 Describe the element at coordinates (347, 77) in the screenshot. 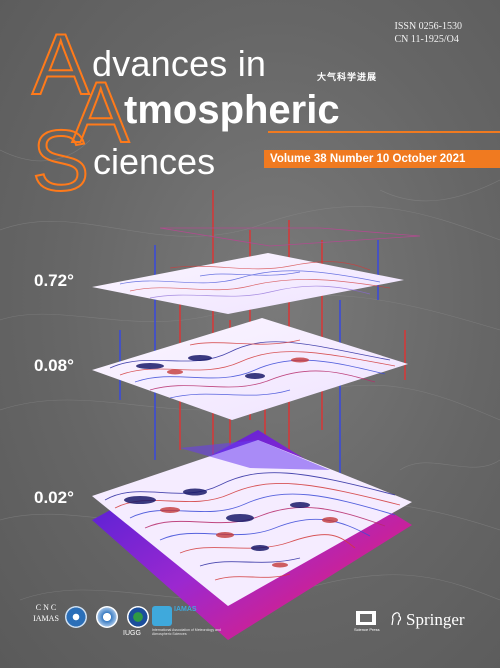

I see `chinese-title: 大气科学进展` at that location.